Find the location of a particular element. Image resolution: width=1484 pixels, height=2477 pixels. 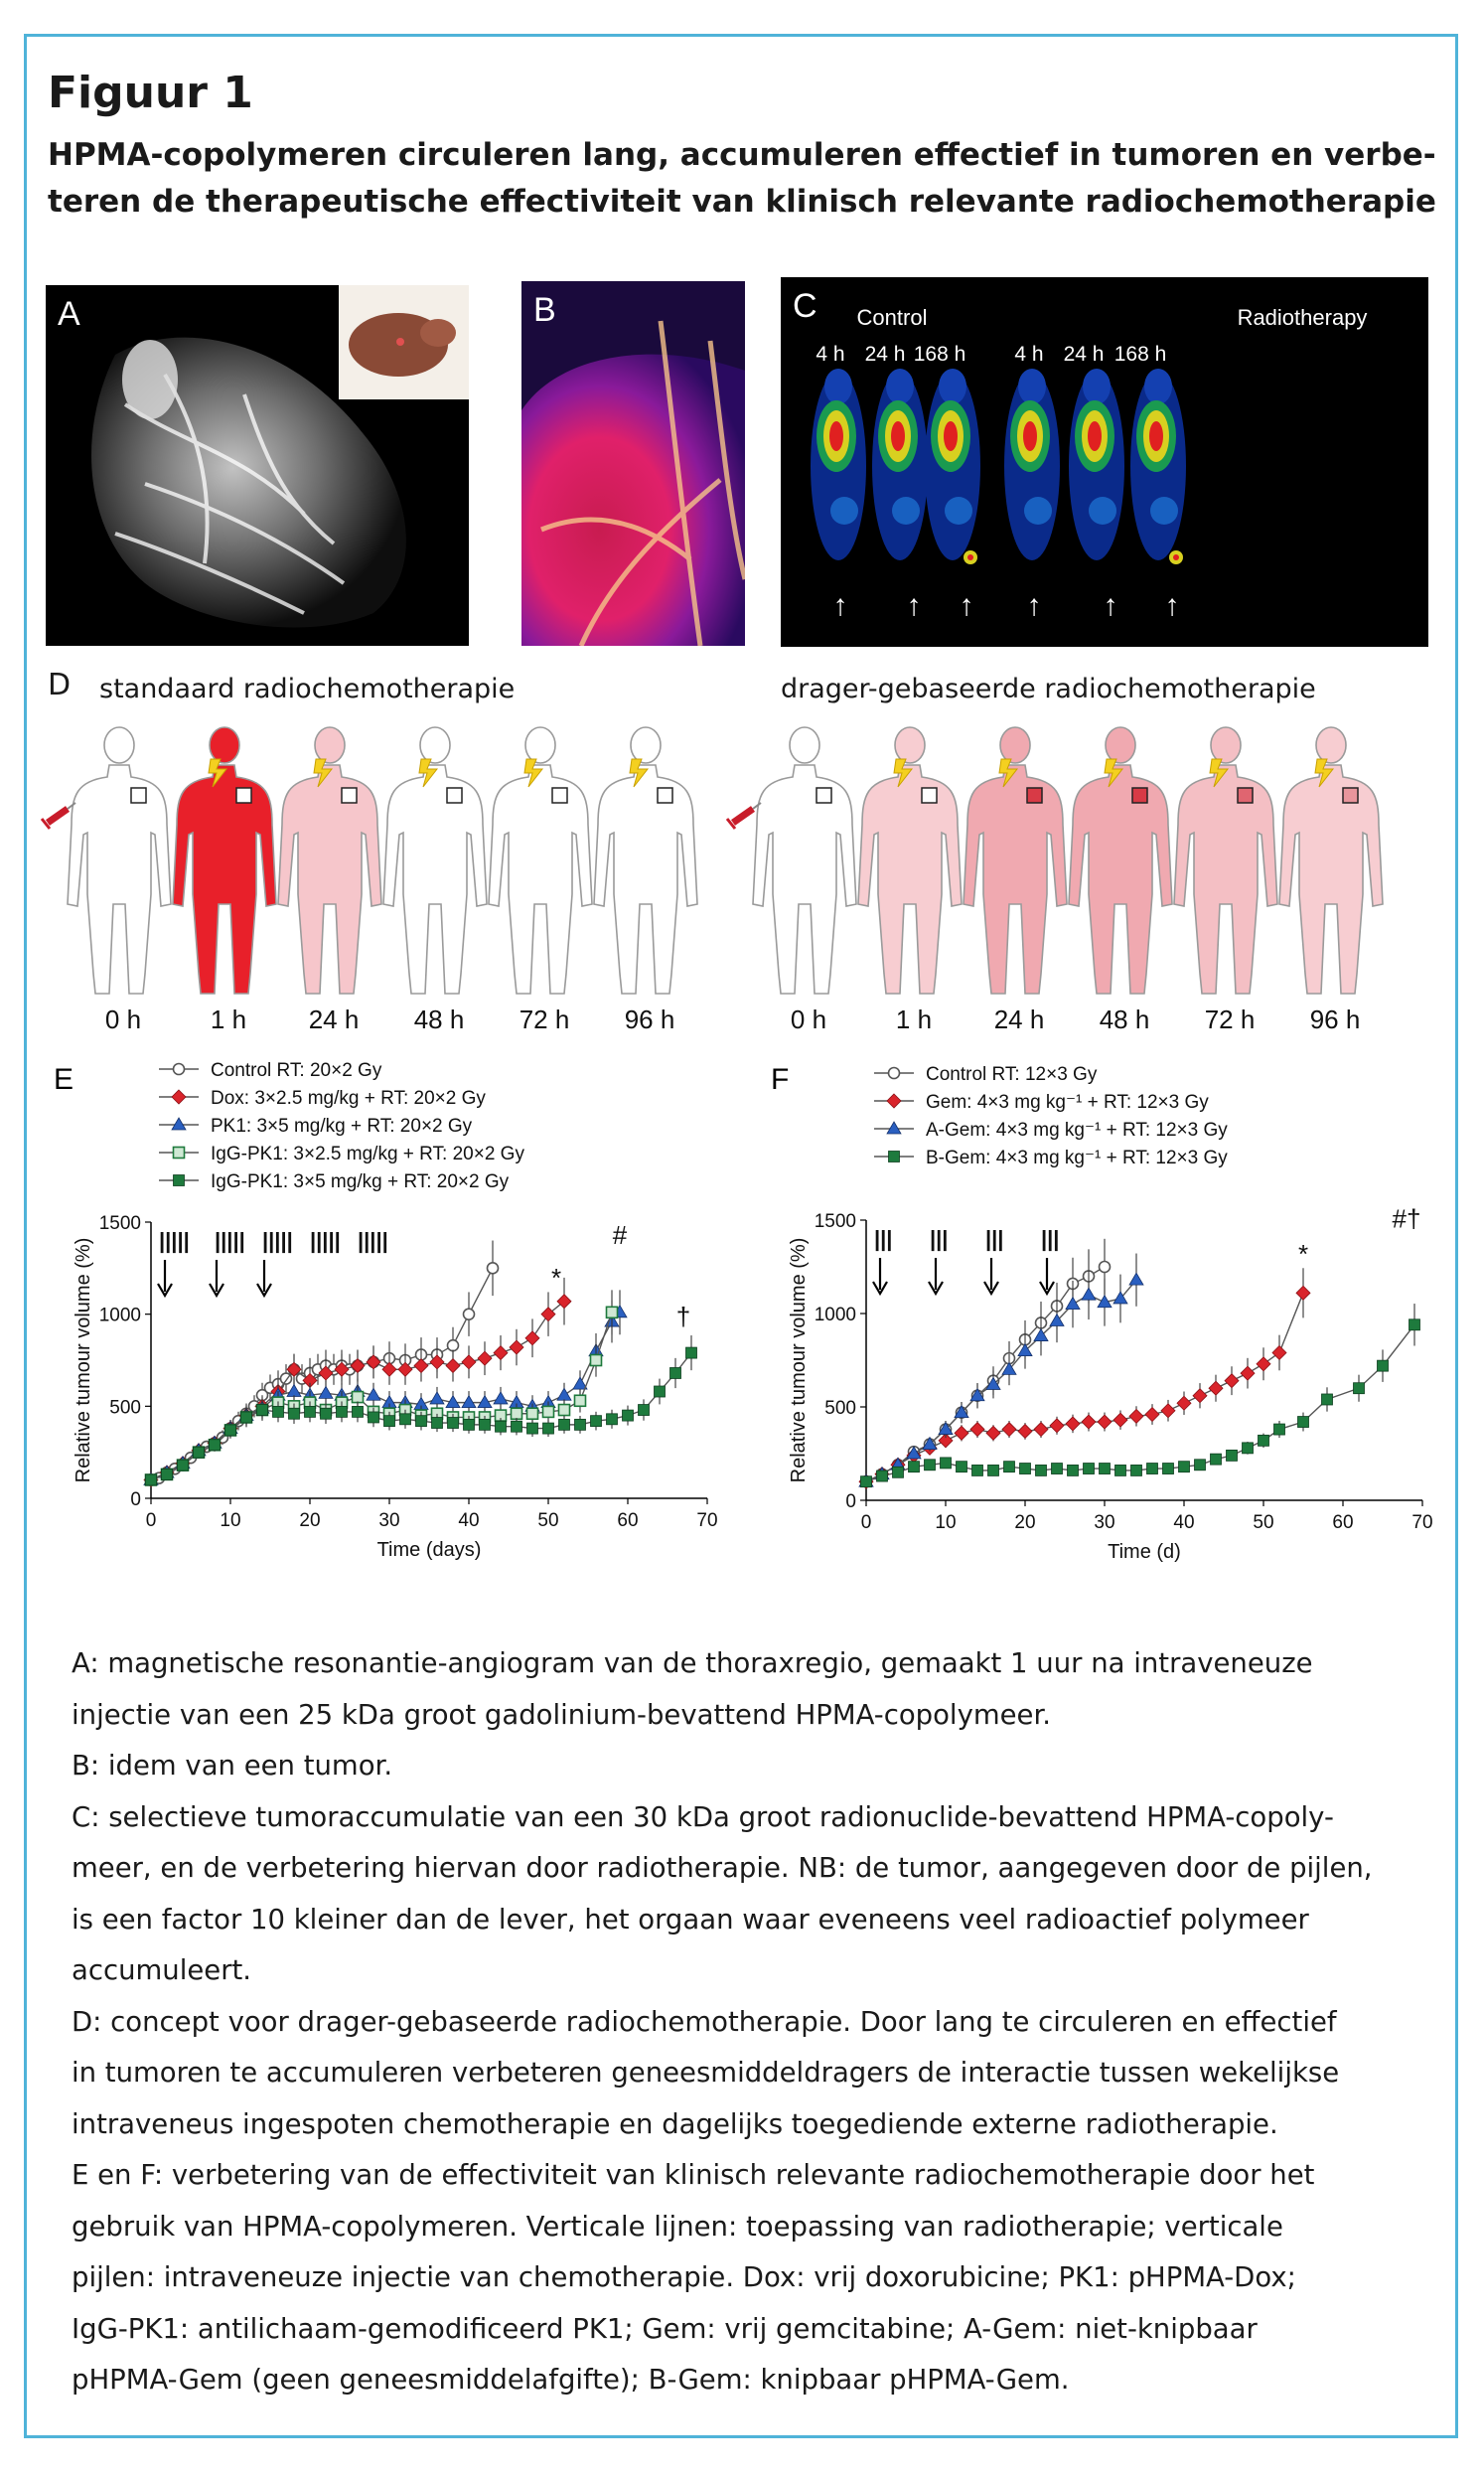

panel-d-right-time: 0 h is located at coordinates (808, 1019).